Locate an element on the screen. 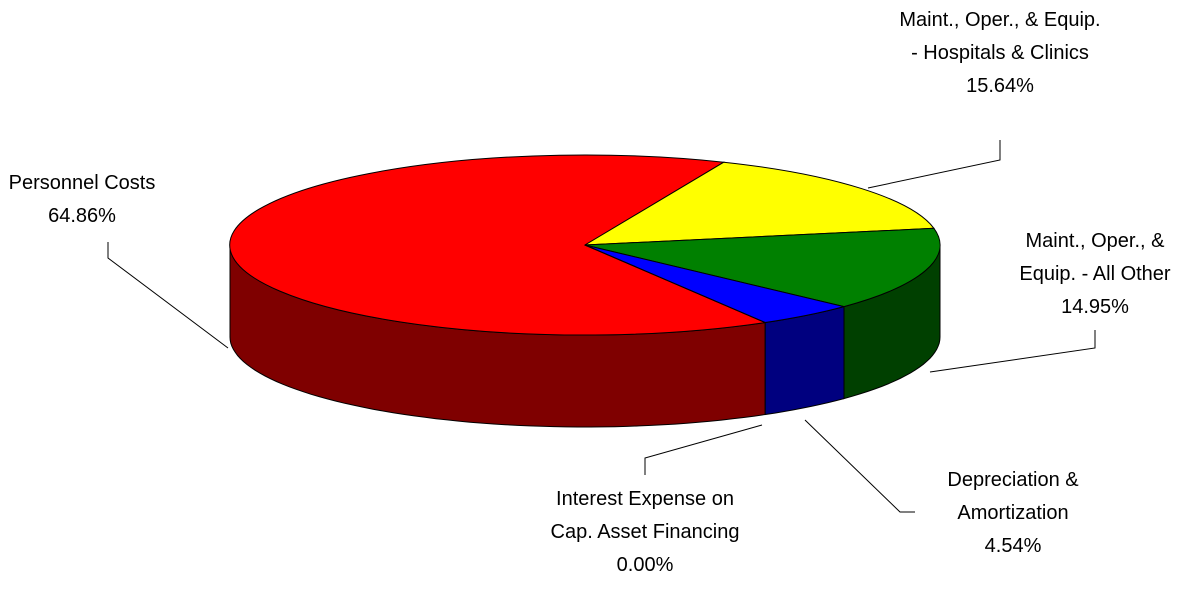 Image resolution: width=1204 pixels, height=596 pixels. value-label: 14.95% is located at coordinates (1095, 307).